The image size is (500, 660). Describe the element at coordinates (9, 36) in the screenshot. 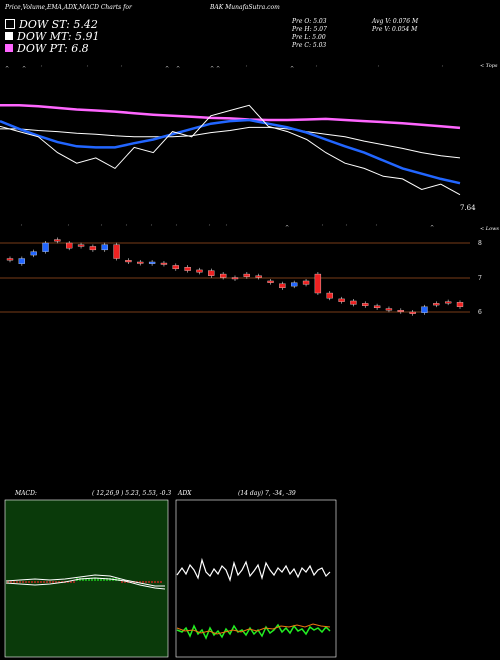

I see `legend-swatch-mt` at that location.